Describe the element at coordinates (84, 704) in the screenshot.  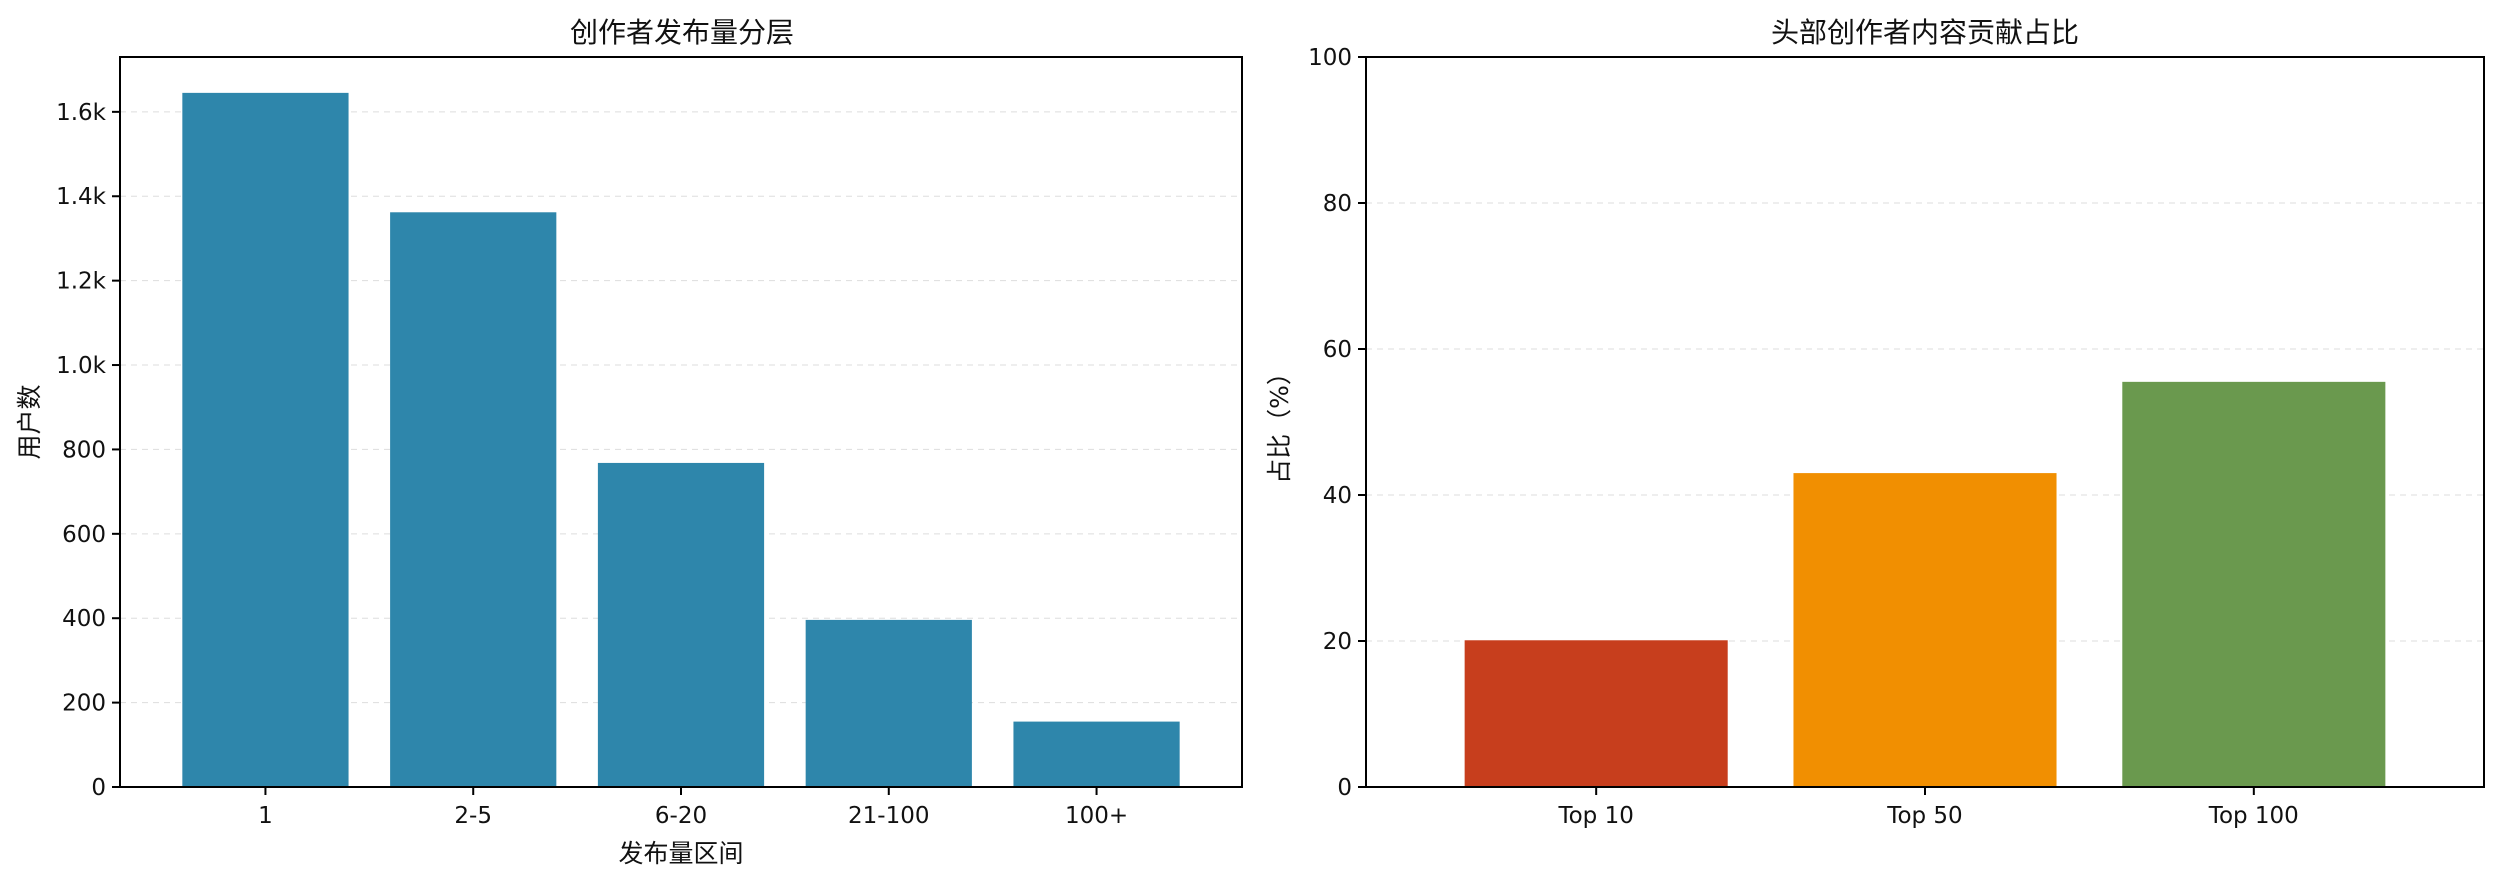
I see `y-tick-label: 200` at that location.